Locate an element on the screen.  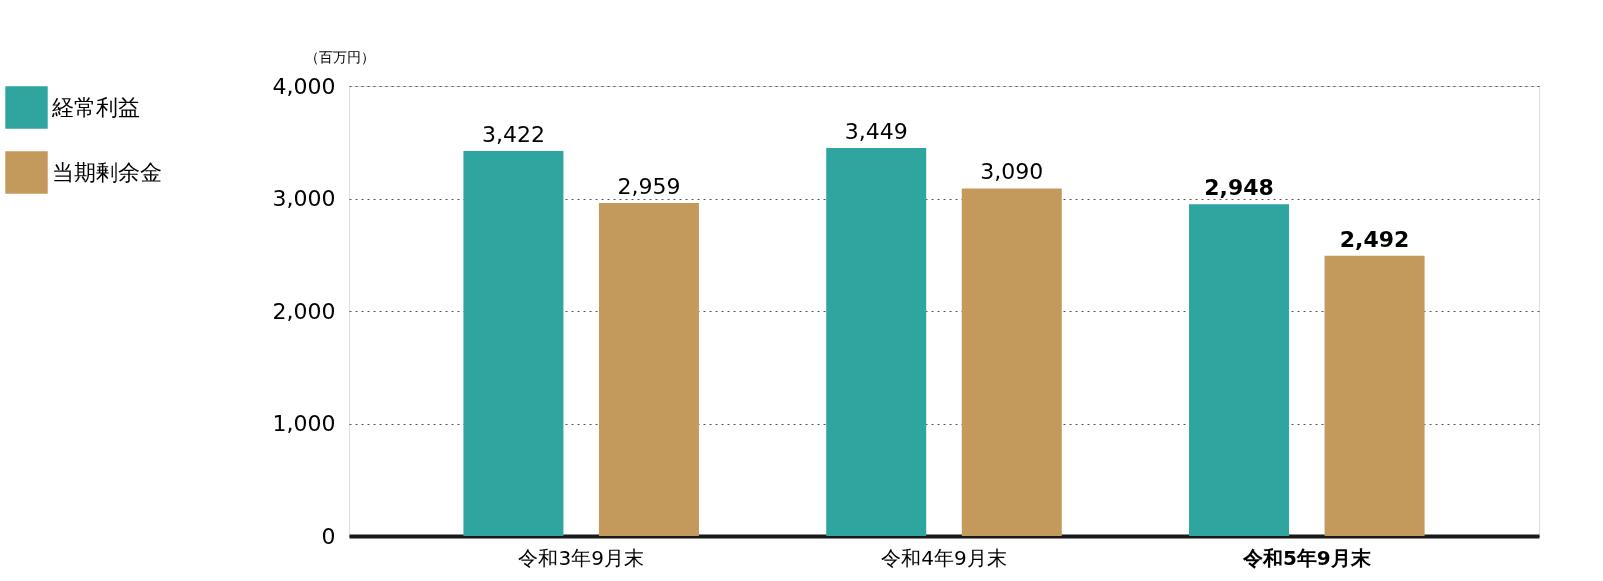
data-label: 3,090 is located at coordinates (1012, 172).